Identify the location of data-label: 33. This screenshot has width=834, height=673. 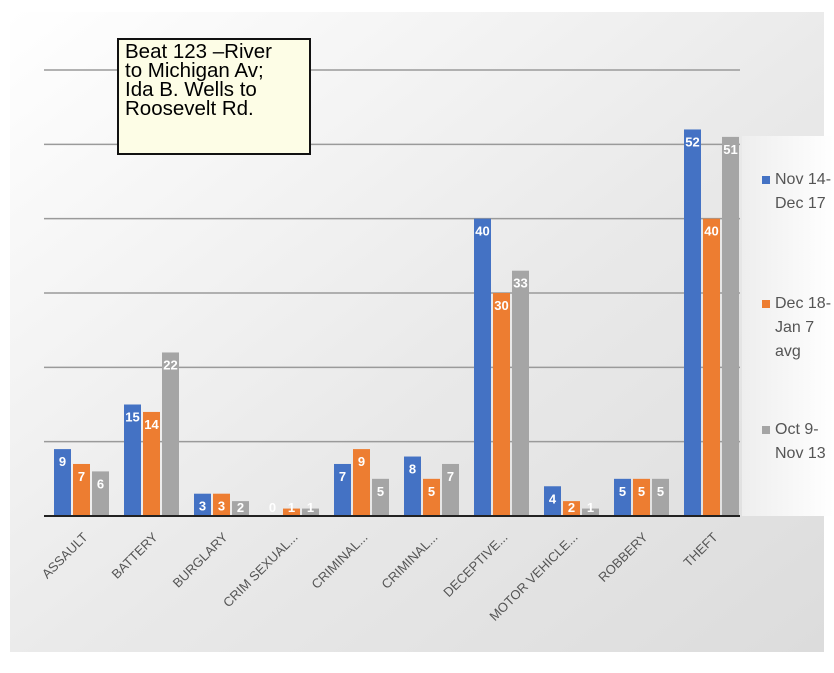
(520, 283).